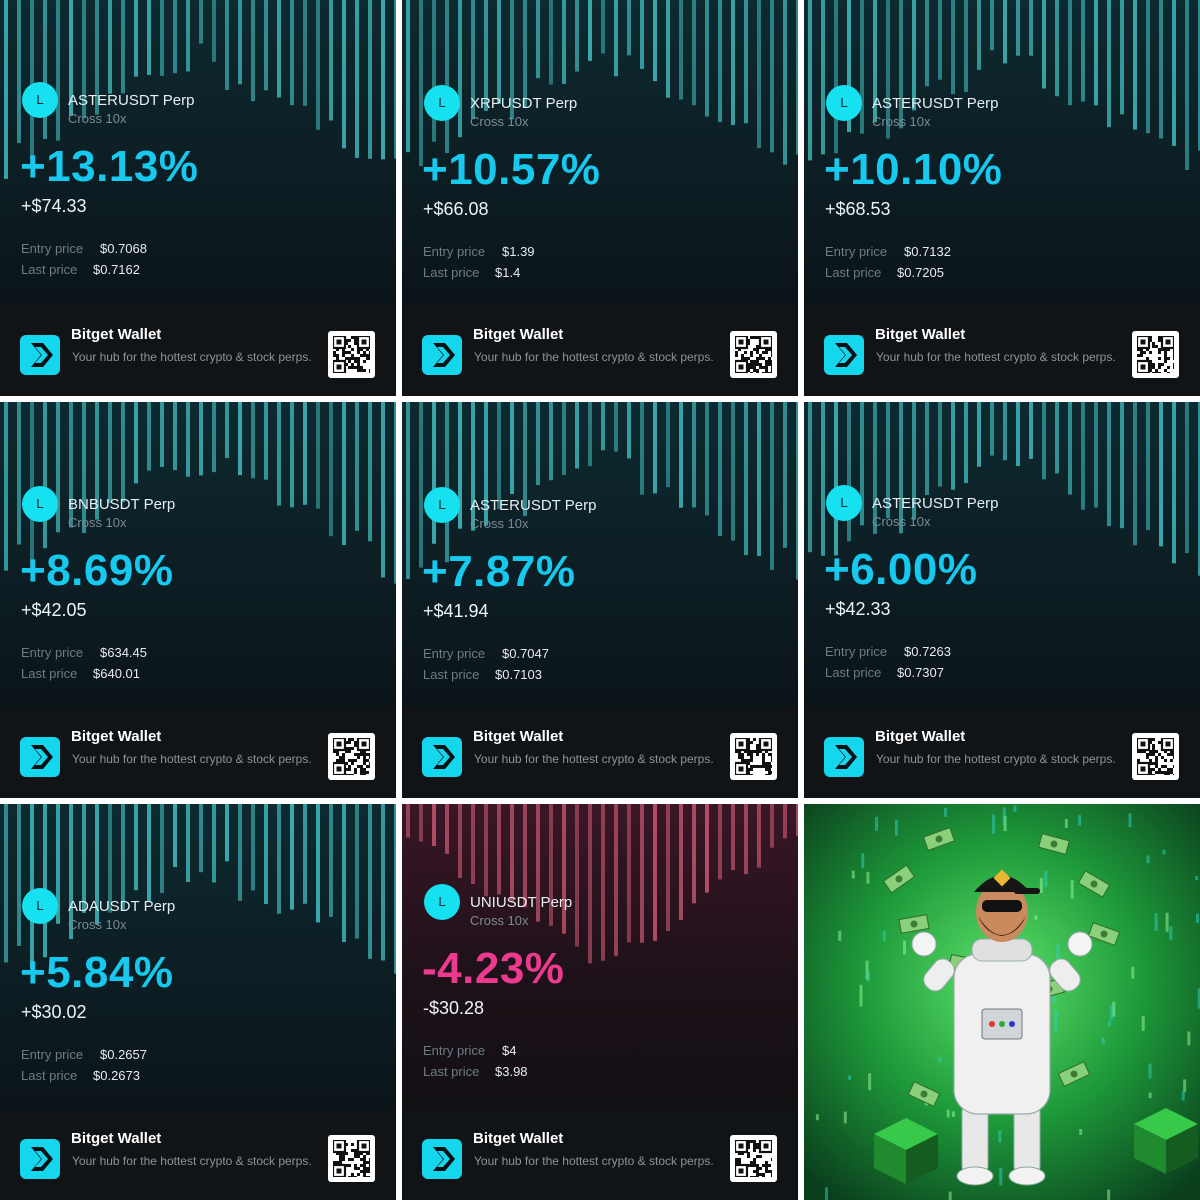 Image resolution: width=1200 pixels, height=1200 pixels. Describe the element at coordinates (97, 924) in the screenshot. I see `margin-mode: Cross 10x` at that location.